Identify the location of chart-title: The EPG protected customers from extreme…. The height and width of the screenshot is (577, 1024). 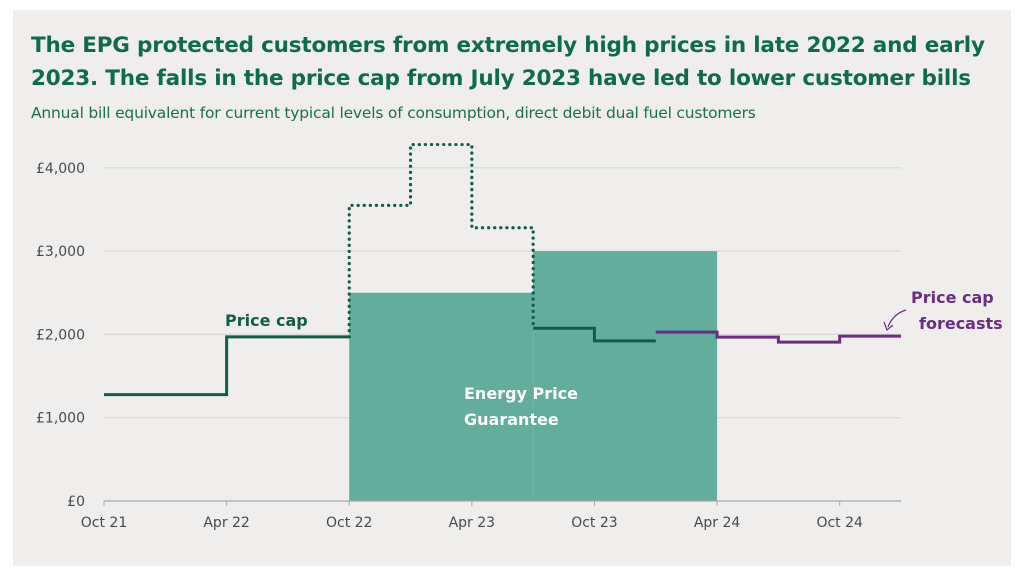
(508, 62).